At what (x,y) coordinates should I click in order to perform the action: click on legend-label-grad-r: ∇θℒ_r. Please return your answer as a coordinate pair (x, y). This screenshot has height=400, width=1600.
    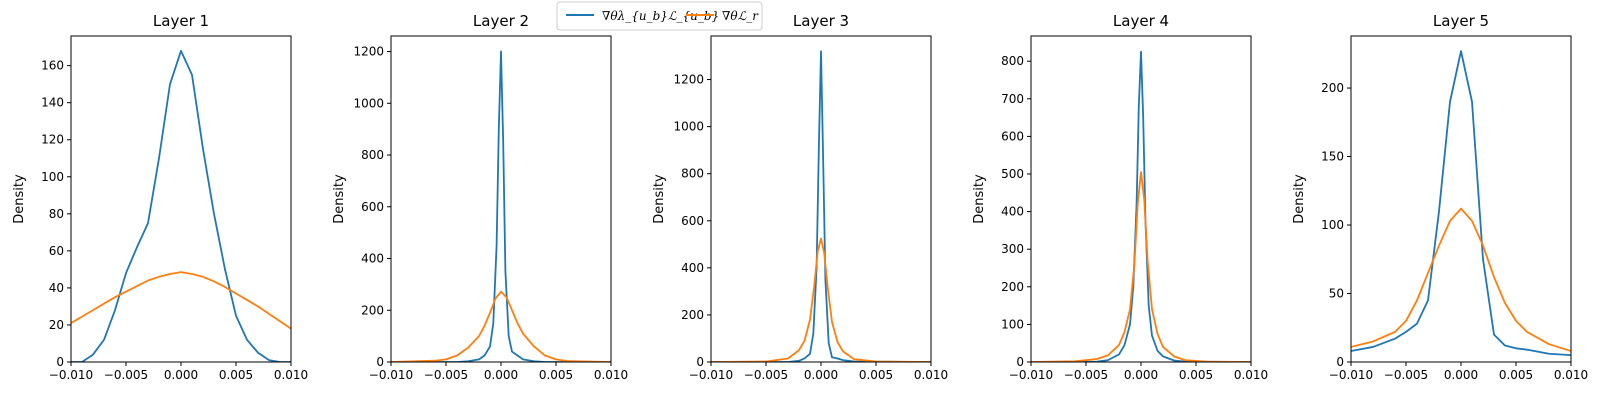
    Looking at the image, I should click on (740, 16).